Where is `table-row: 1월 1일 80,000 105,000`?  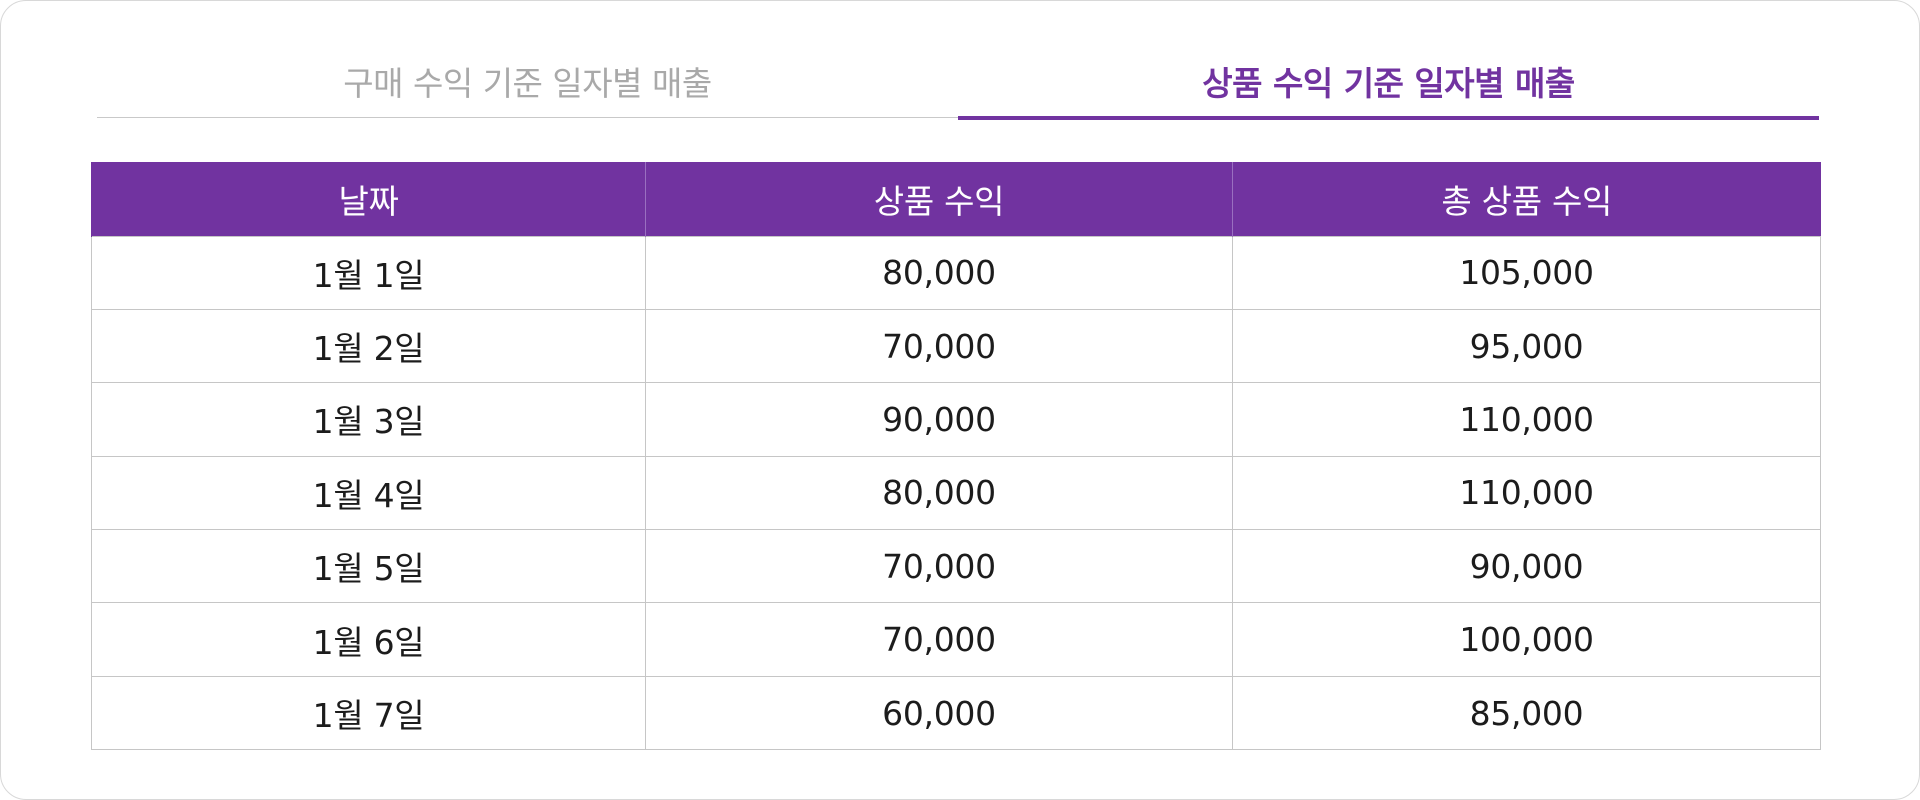 table-row: 1월 1일 80,000 105,000 is located at coordinates (956, 272).